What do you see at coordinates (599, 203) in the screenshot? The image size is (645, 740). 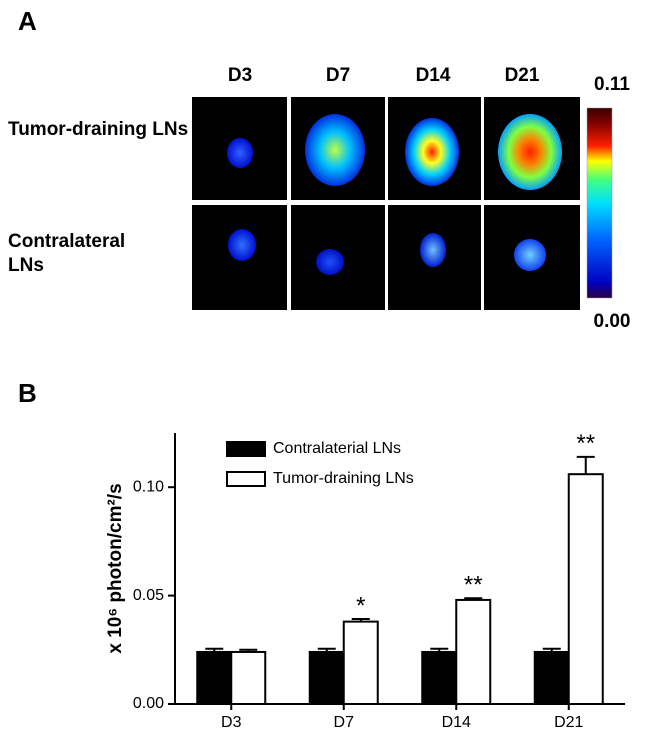 I see `colorbar` at bounding box center [599, 203].